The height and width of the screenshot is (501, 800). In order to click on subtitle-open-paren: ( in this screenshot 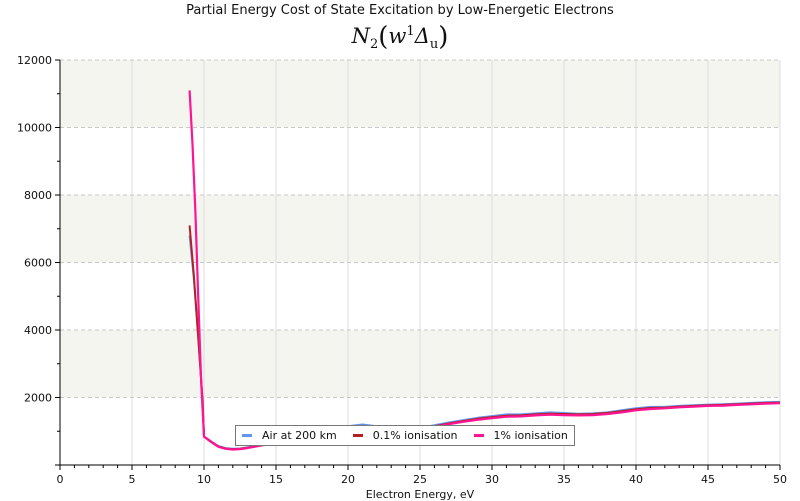, I will do `click(383, 37)`.